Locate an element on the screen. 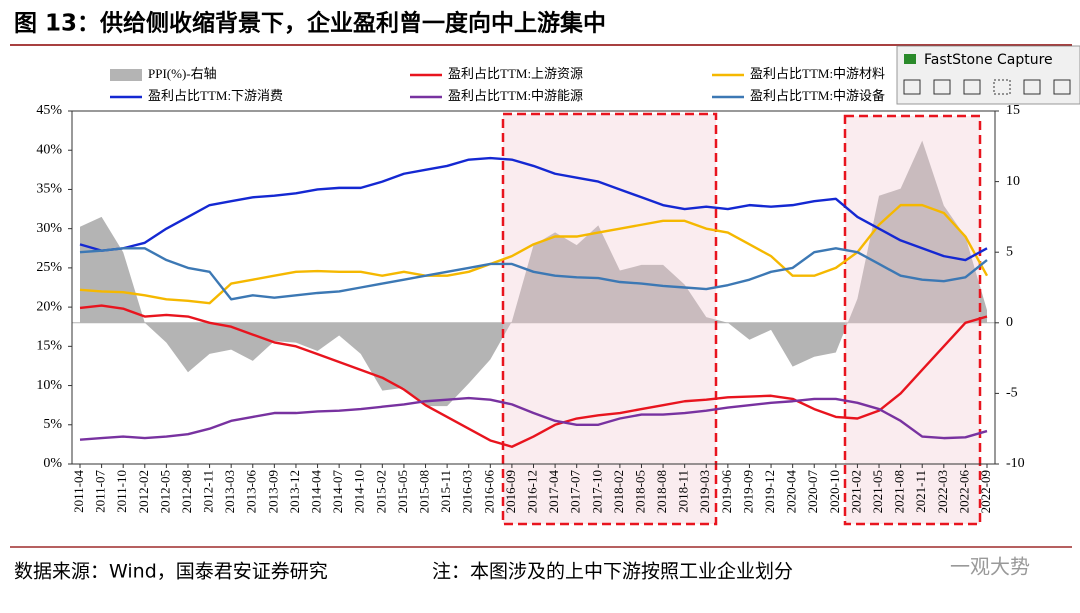 The width and height of the screenshot is (1080, 613). x-tick-label: 2015-02 is located at coordinates (380, 491).